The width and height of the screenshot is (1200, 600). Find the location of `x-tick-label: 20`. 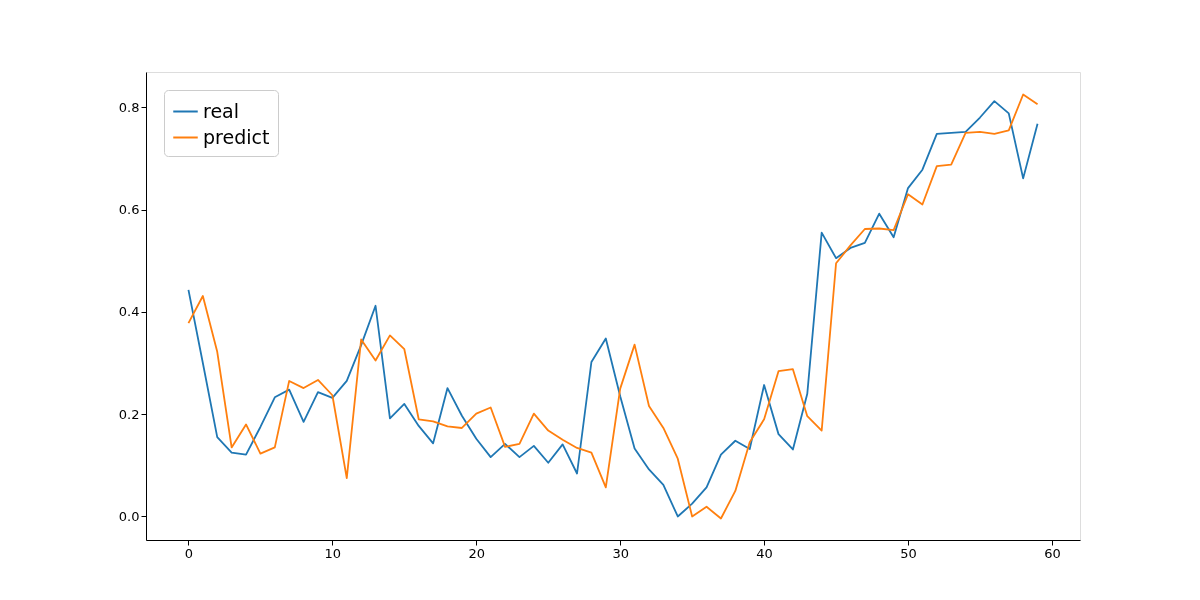

x-tick-label: 20 is located at coordinates (477, 553).